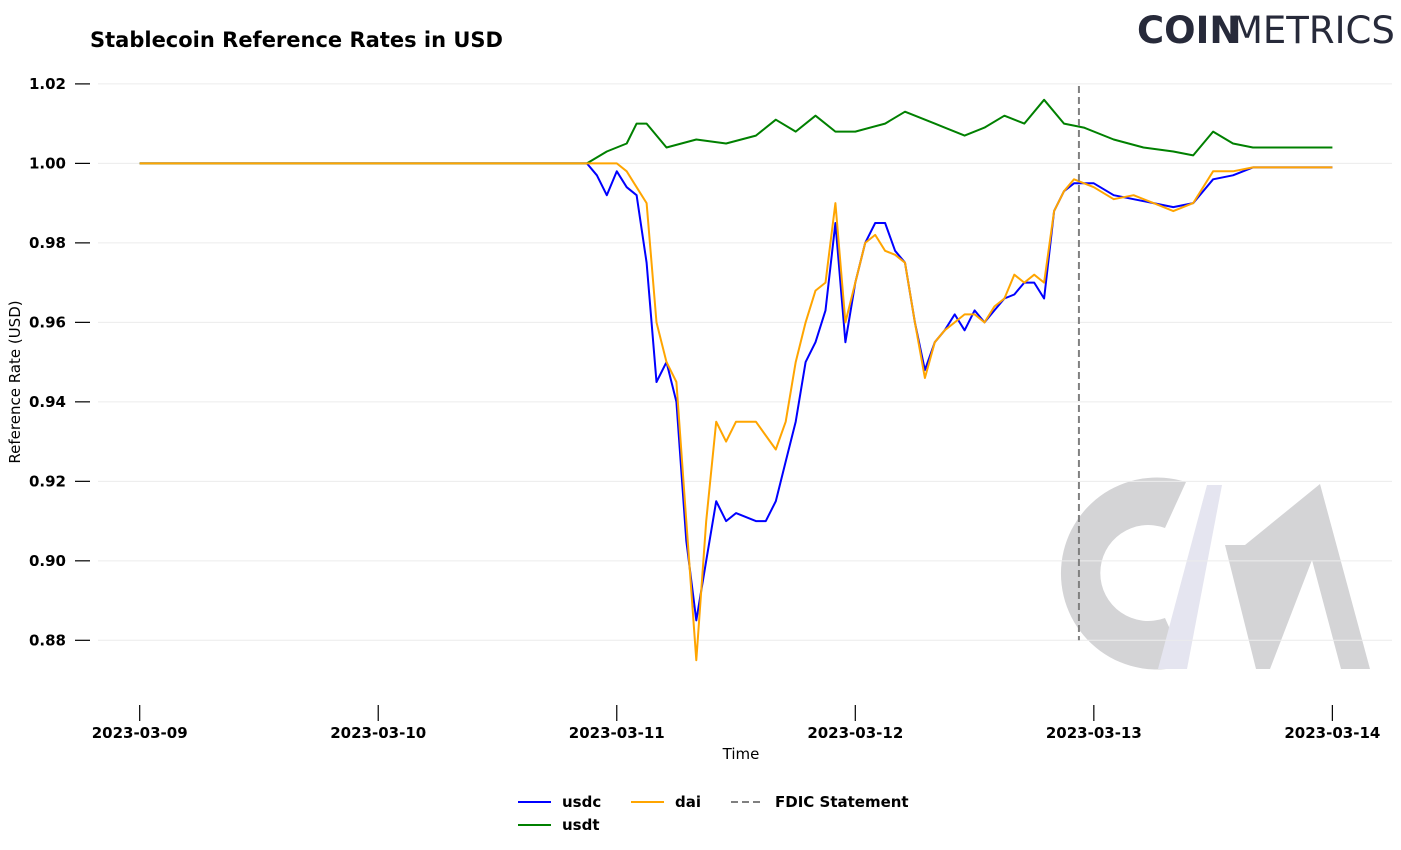 The width and height of the screenshot is (1401, 850). Describe the element at coordinates (581, 825) in the screenshot. I see `legend-label-usdt: usdt` at that location.